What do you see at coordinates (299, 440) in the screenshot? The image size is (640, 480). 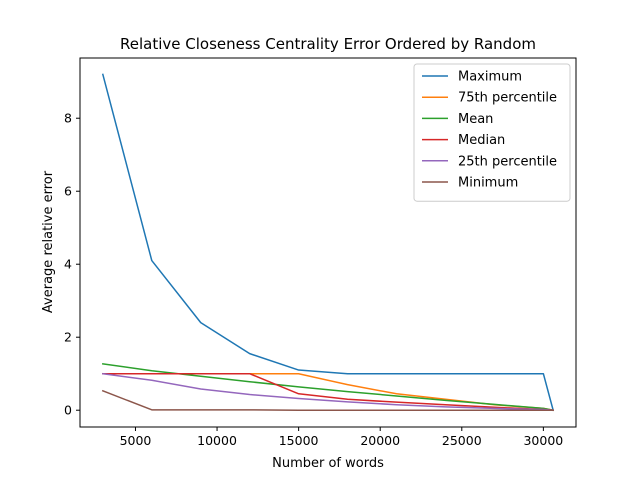 I see `x-tick-label: 15000` at bounding box center [299, 440].